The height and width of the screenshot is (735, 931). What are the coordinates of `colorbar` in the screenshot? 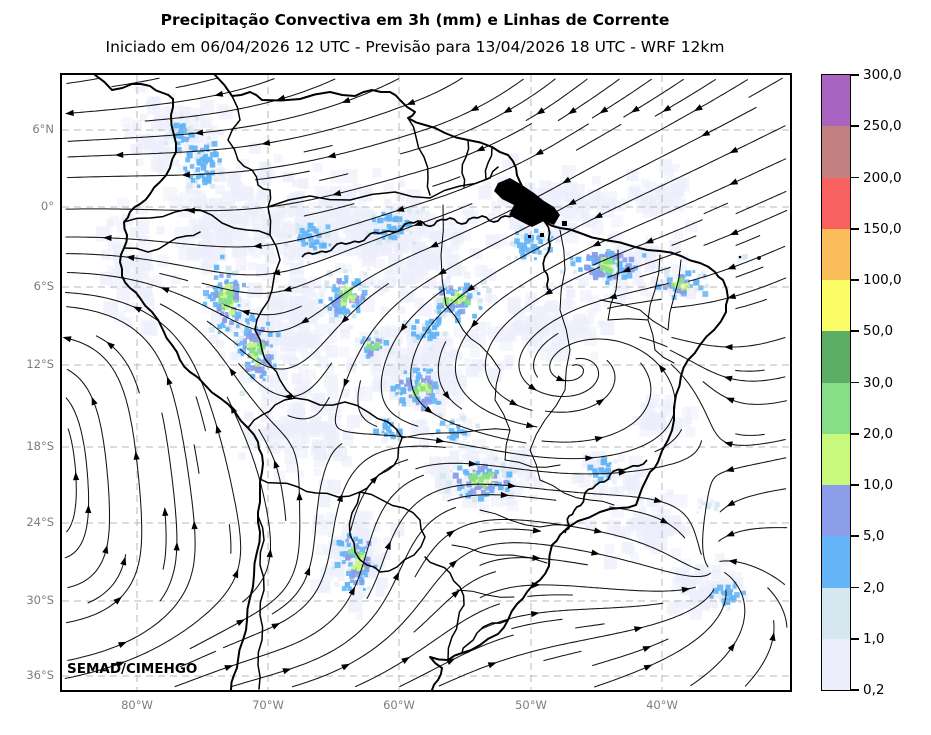 It's located at (836, 382).